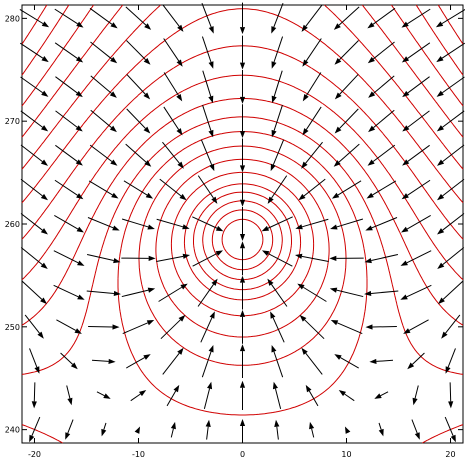  I want to click on y-tick-label: 250, so click(12, 327).